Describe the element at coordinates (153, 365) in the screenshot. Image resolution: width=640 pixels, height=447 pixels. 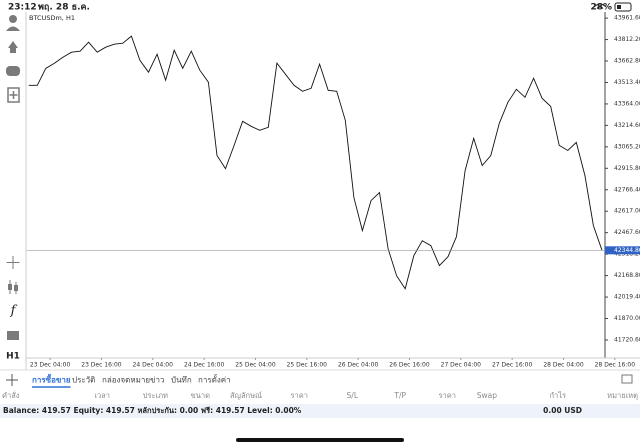
I see `x-tick-label: 24 Dec 04:00` at that location.